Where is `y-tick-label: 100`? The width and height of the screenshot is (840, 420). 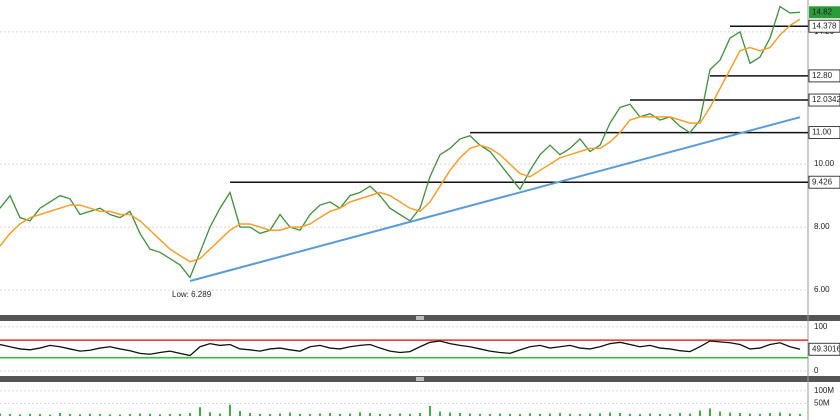
y-tick-label: 100 is located at coordinates (821, 326).